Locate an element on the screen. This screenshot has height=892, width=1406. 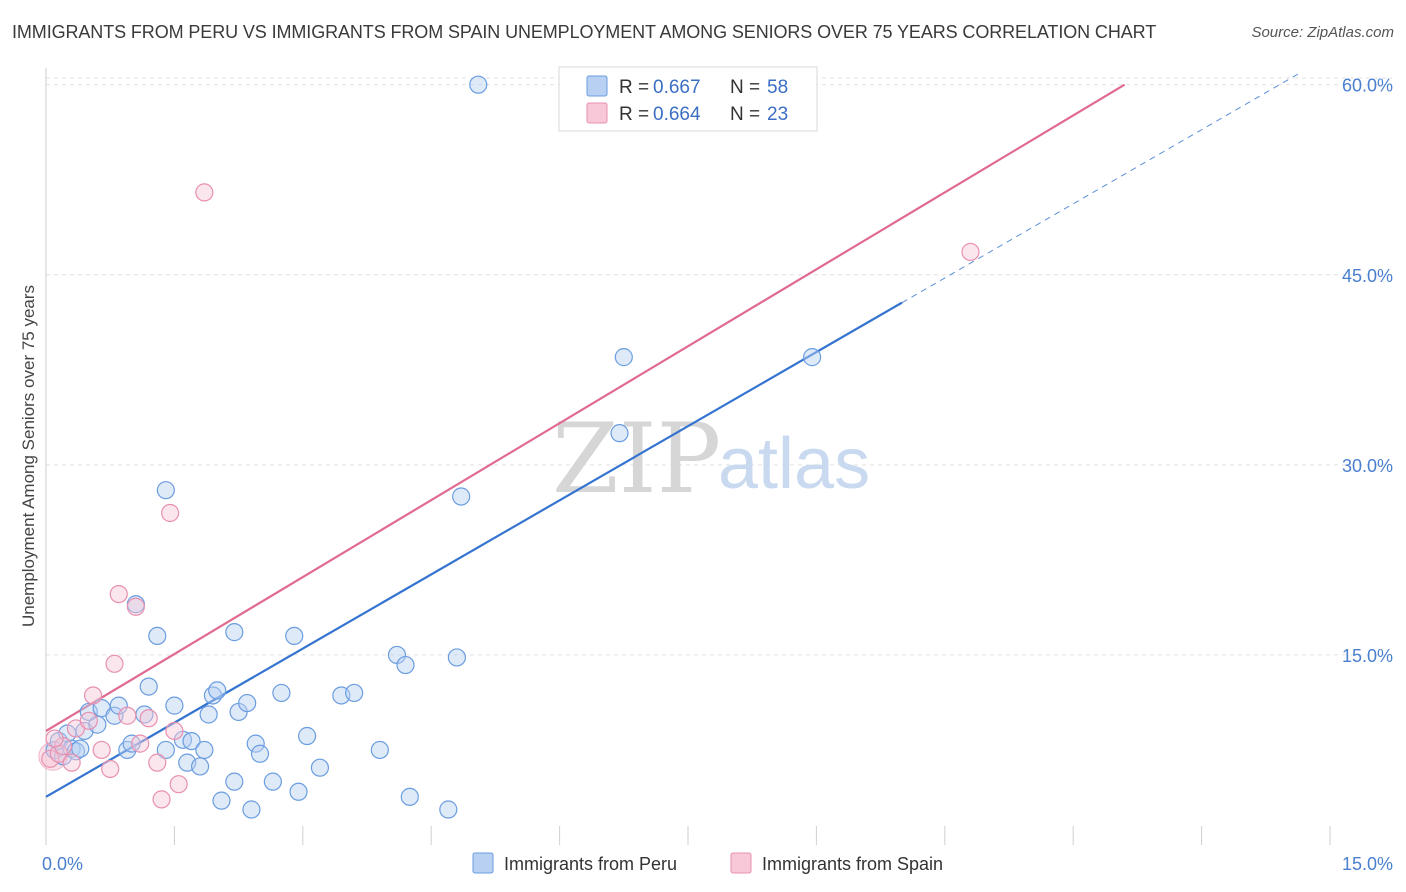
y-tick-label-0: 15.0% is located at coordinates (1367, 656).